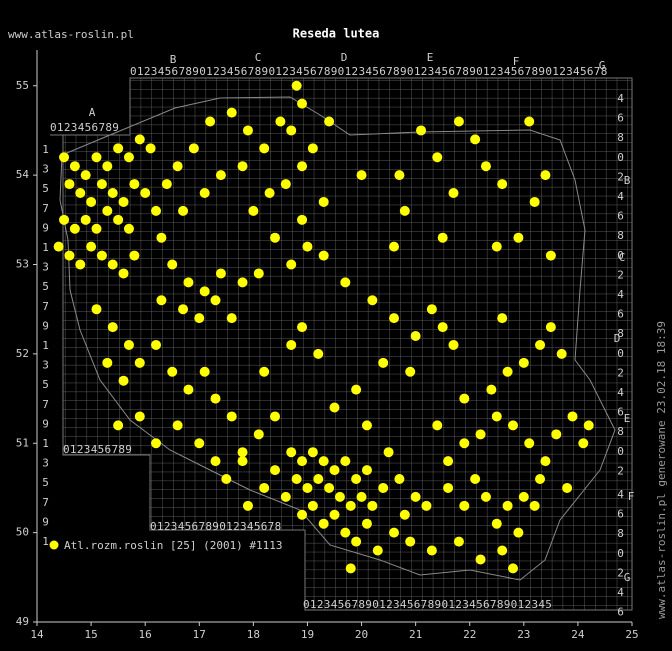  I want to click on chart-title: Reseda lutea, so click(336, 34).